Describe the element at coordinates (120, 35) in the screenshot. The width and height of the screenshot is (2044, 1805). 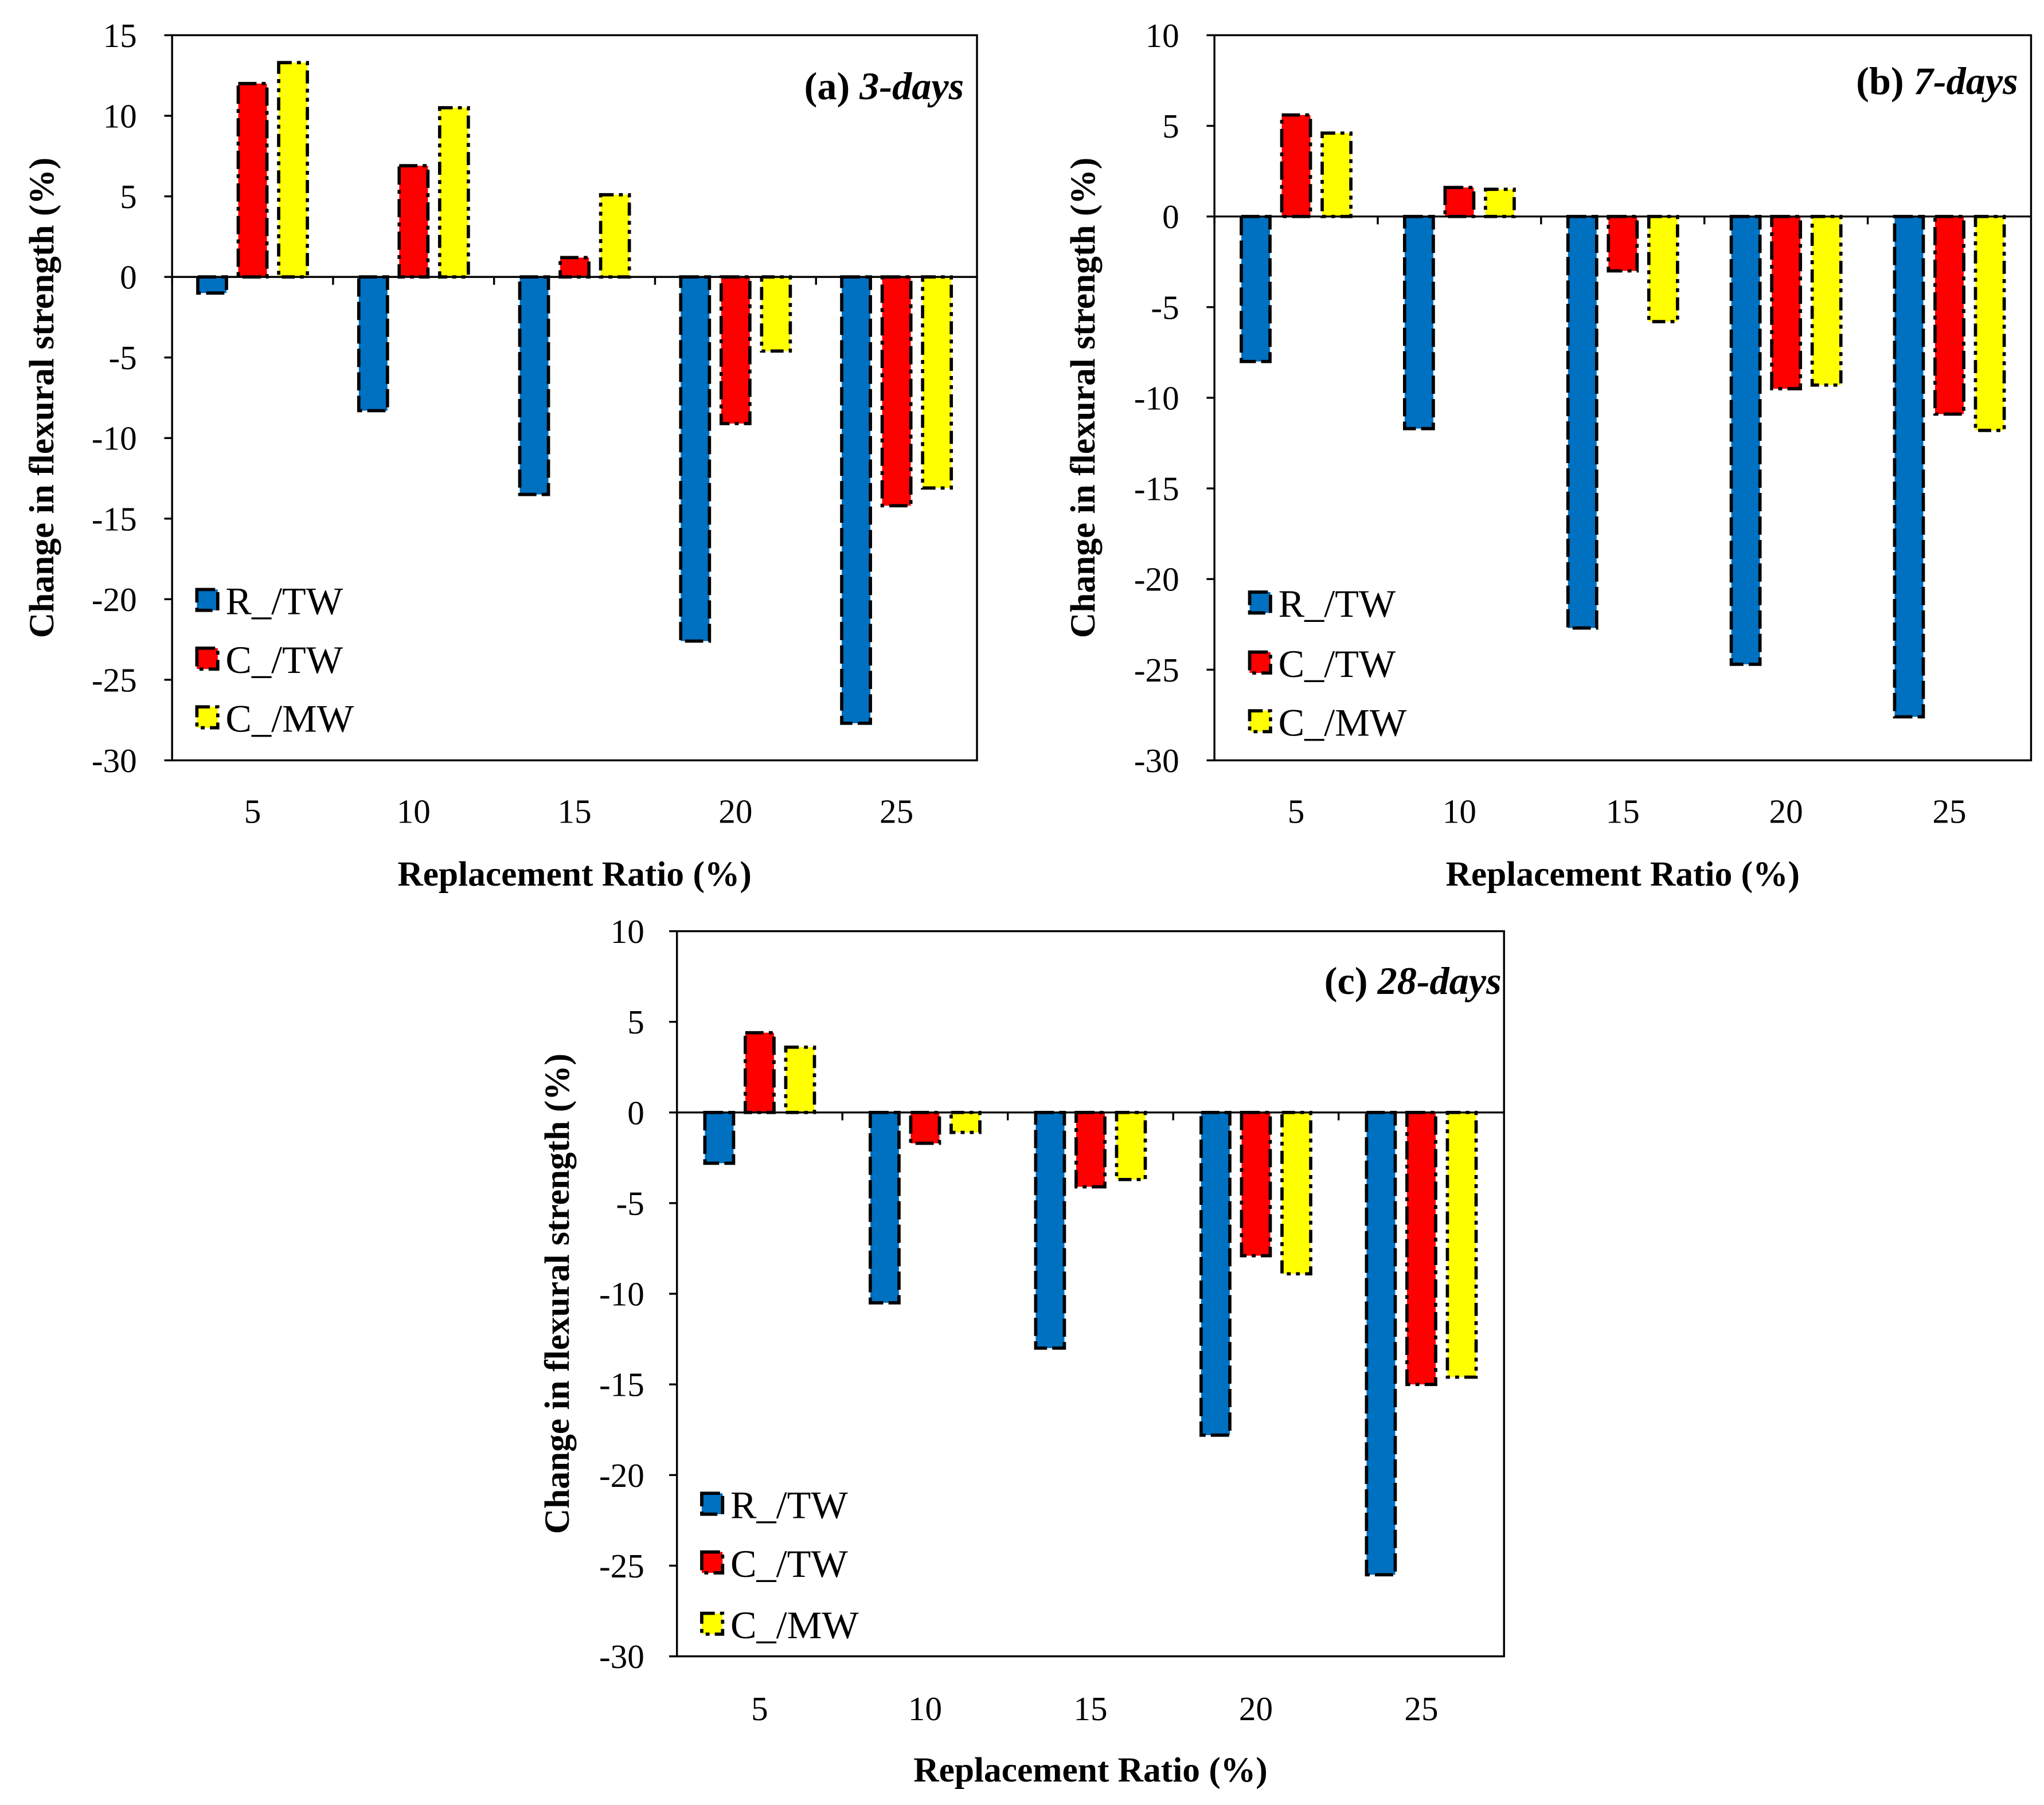
I see `y-tick-label: 15` at that location.